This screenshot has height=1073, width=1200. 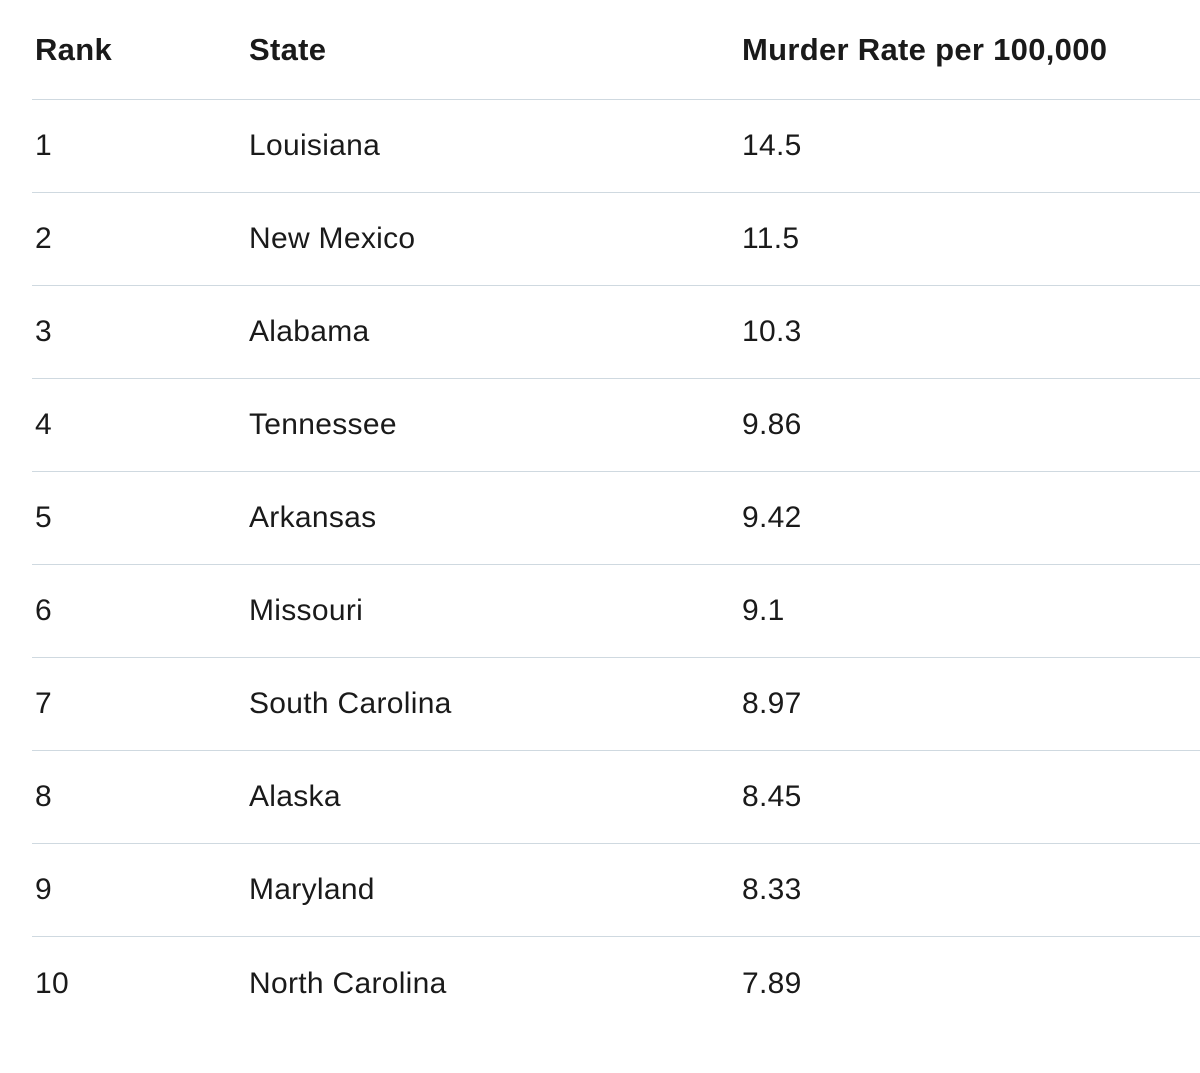 I want to click on rate-cell: 14.5, so click(x=772, y=145).